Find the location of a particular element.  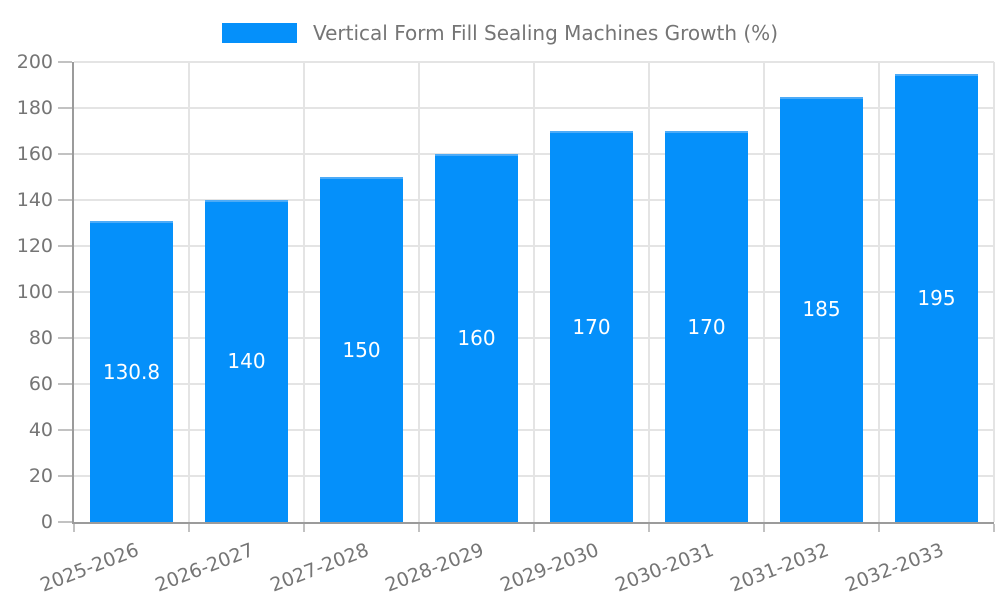

y-axis-tick-label: 0 is located at coordinates (46, 522).